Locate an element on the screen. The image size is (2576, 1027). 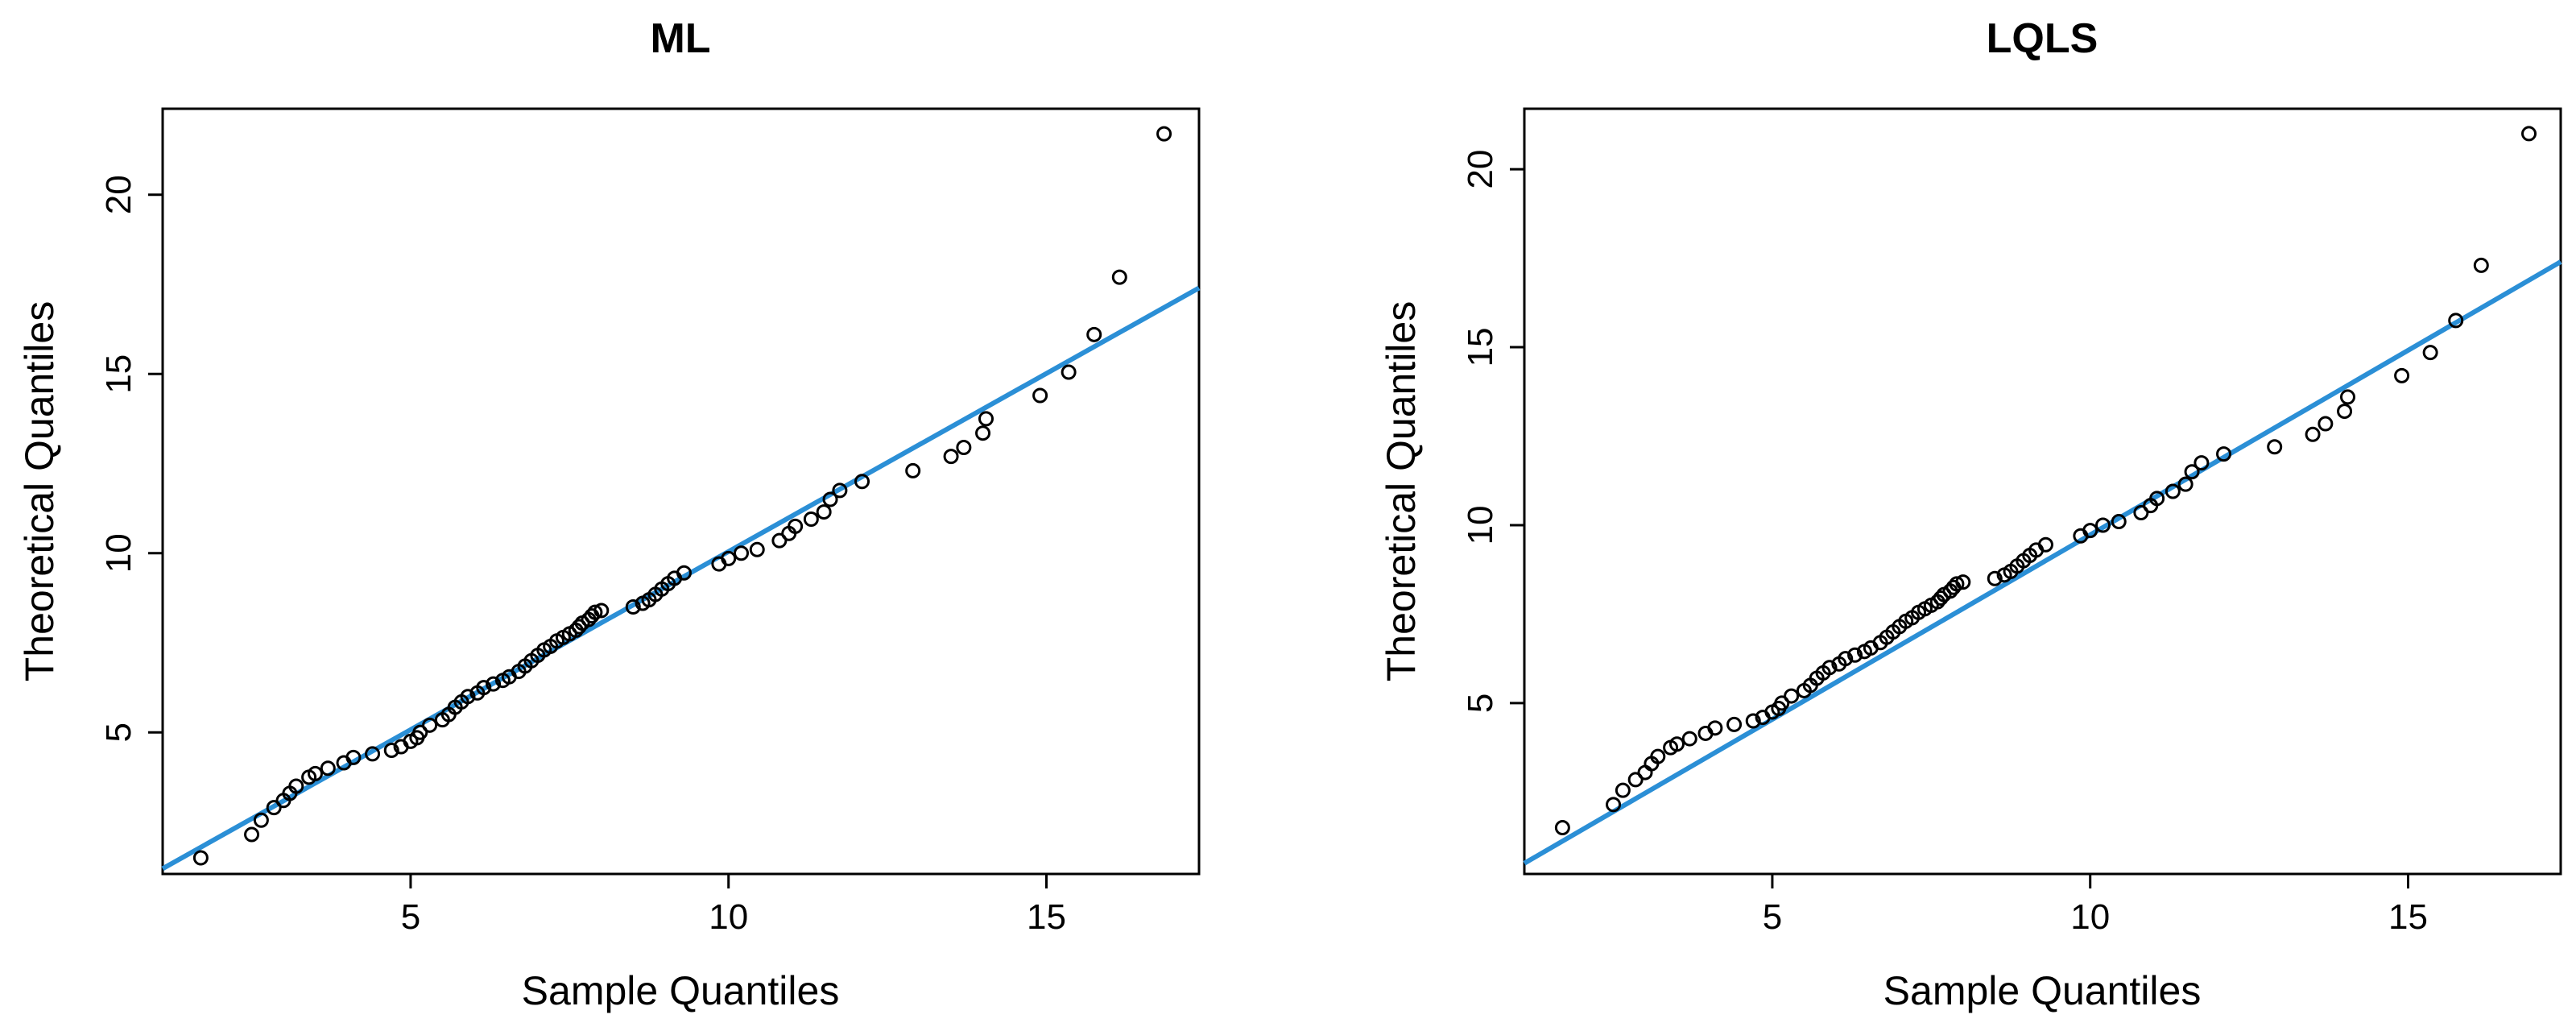
lqls-y-axis-label: Theoretical Quantiles is located at coordinates (1401, 491).